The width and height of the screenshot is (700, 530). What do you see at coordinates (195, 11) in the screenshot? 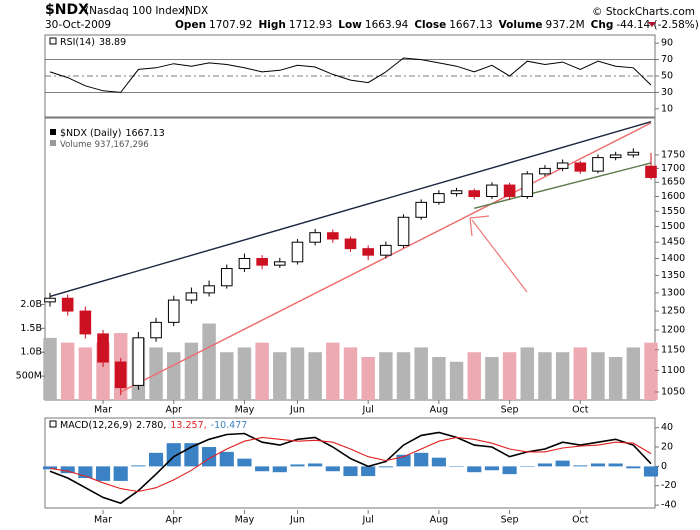
I see `exchange: INDX` at bounding box center [195, 11].